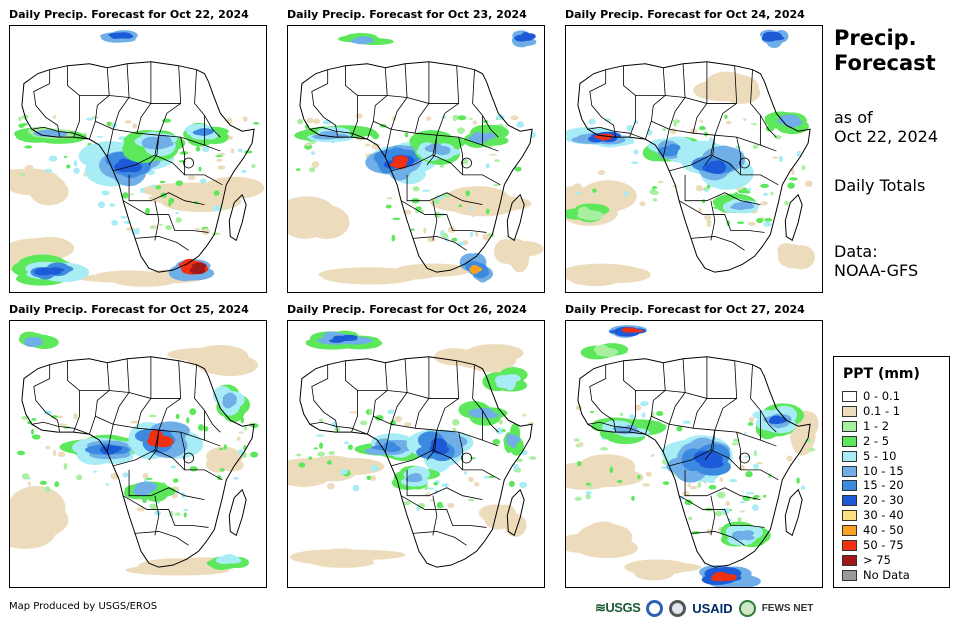 Image resolution: width=970 pixels, height=624 pixels. Describe the element at coordinates (787, 608) in the screenshot. I see `fewsnet-logo: FEWS NET` at that location.